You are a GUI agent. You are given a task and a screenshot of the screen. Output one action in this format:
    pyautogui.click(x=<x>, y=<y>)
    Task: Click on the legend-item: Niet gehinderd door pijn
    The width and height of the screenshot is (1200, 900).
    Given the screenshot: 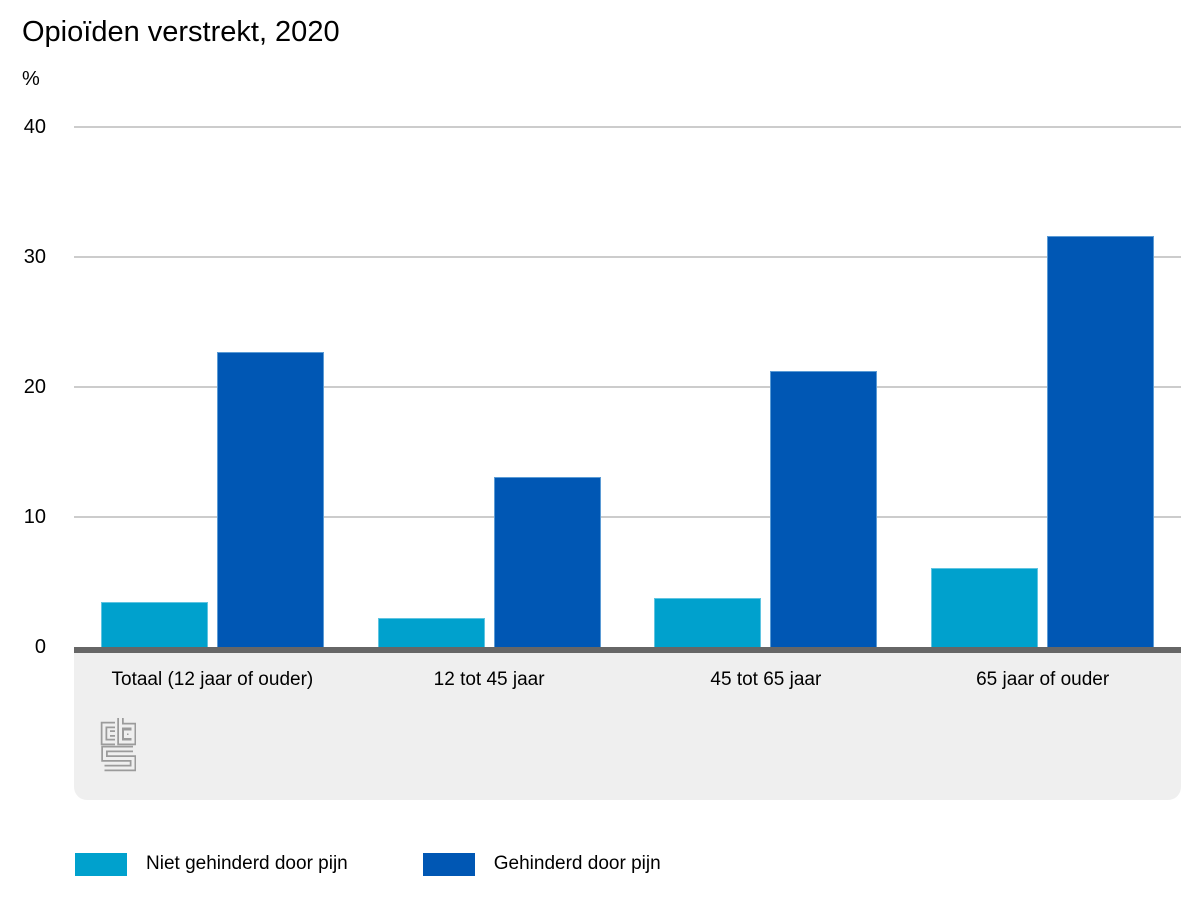 What is the action you would take?
    pyautogui.click(x=211, y=864)
    